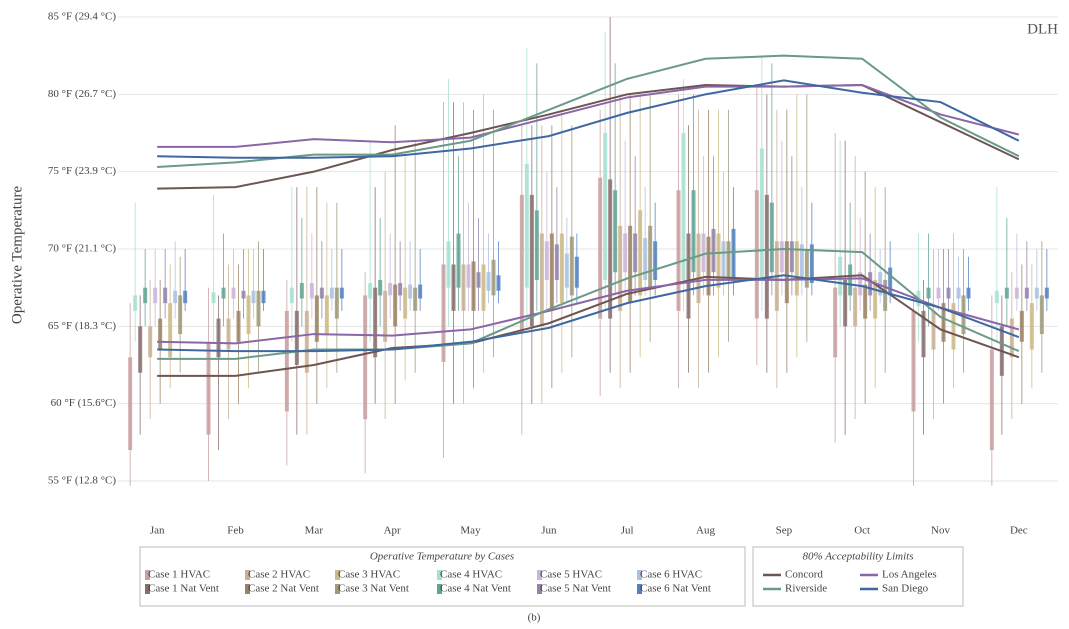  What do you see at coordinates (183, 589) in the screenshot?
I see `legend-label: Case 1 Nat Vent` at bounding box center [183, 589].